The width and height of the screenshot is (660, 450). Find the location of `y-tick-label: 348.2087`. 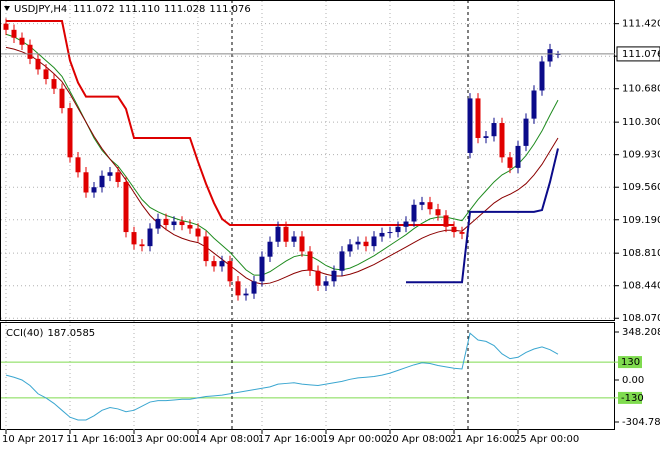

y-tick-label: 348.2087 is located at coordinates (641, 332).